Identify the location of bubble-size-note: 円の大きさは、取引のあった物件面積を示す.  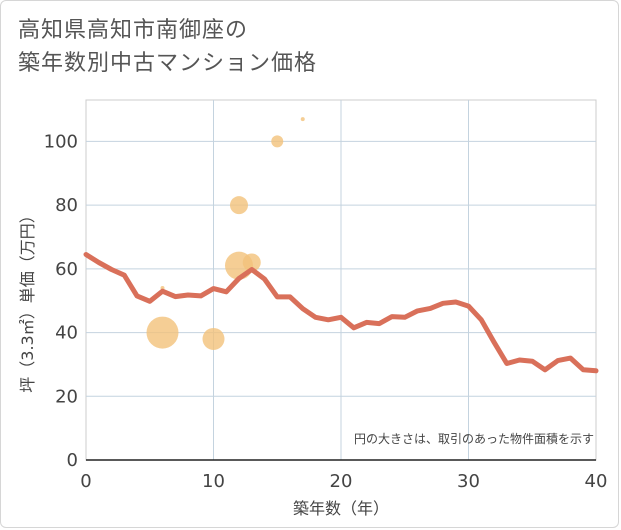
(474, 438).